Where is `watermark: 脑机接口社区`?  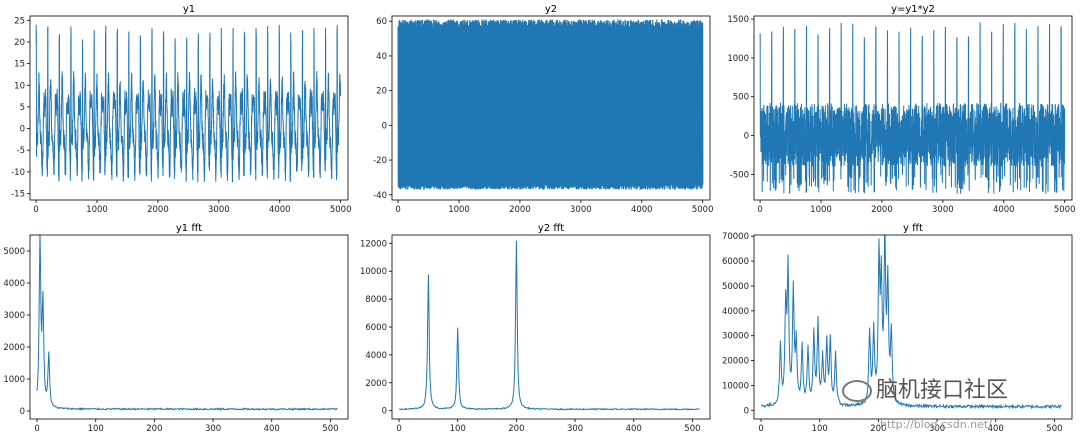
watermark: 脑机接口社区 is located at coordinates (925, 388).